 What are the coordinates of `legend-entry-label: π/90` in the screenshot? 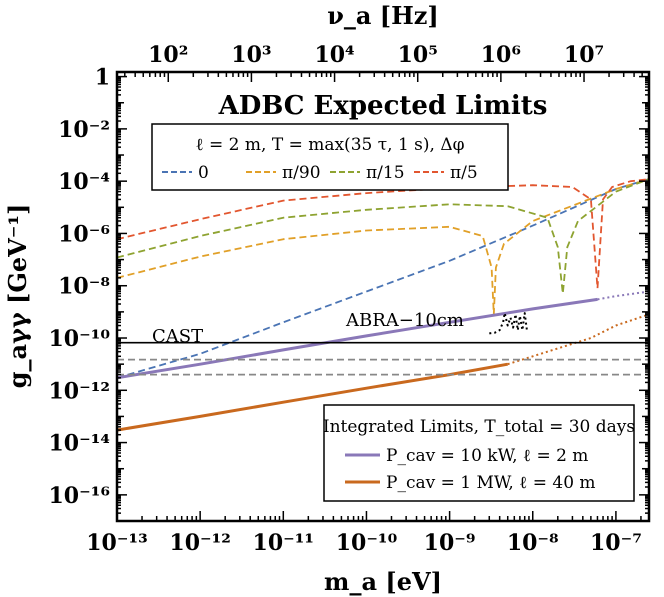 It's located at (301, 173).